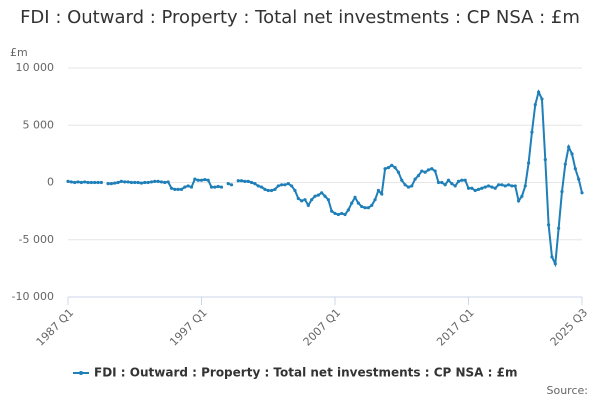 Image resolution: width=600 pixels, height=400 pixels. What do you see at coordinates (19, 52) in the screenshot?
I see `y-axis-label: £m` at bounding box center [19, 52].